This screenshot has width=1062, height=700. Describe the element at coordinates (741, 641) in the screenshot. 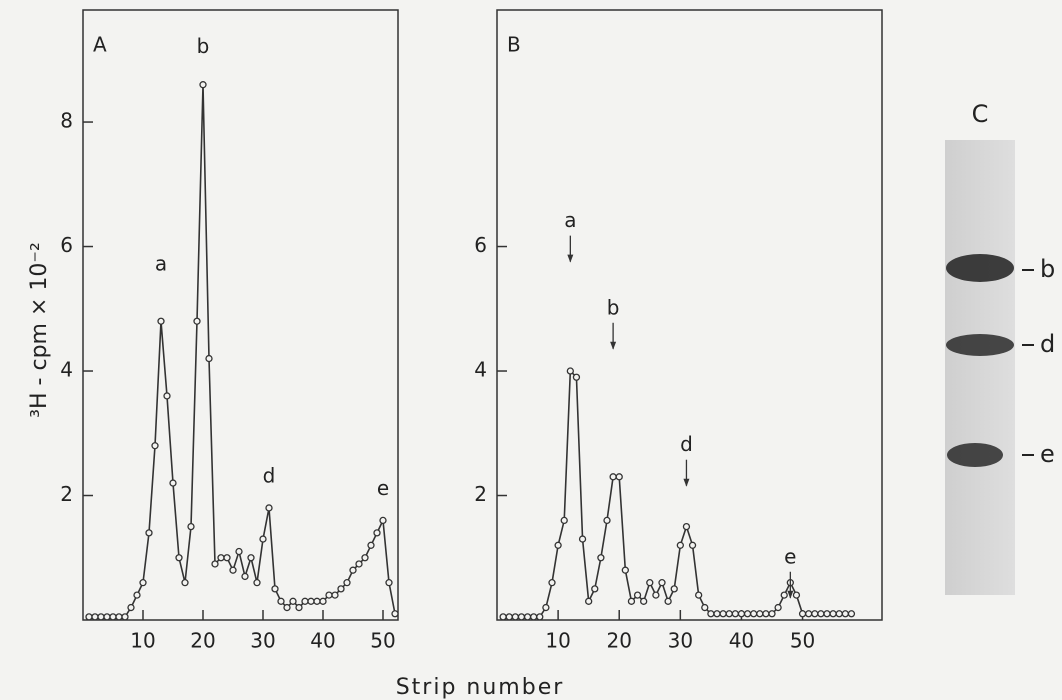

I see `x-tick-label: 40` at that location.